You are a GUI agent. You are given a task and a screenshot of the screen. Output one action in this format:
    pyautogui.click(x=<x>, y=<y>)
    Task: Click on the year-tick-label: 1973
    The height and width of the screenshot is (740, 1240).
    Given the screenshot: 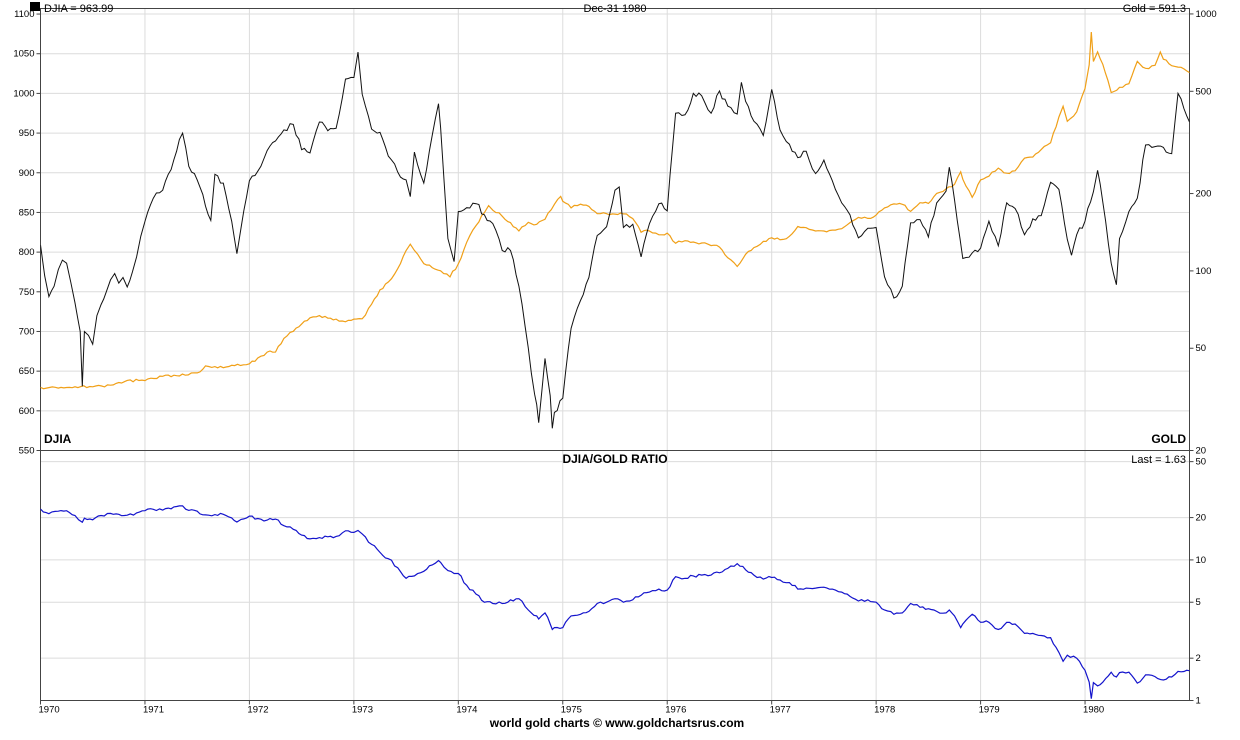 What is the action you would take?
    pyautogui.click(x=362, y=710)
    